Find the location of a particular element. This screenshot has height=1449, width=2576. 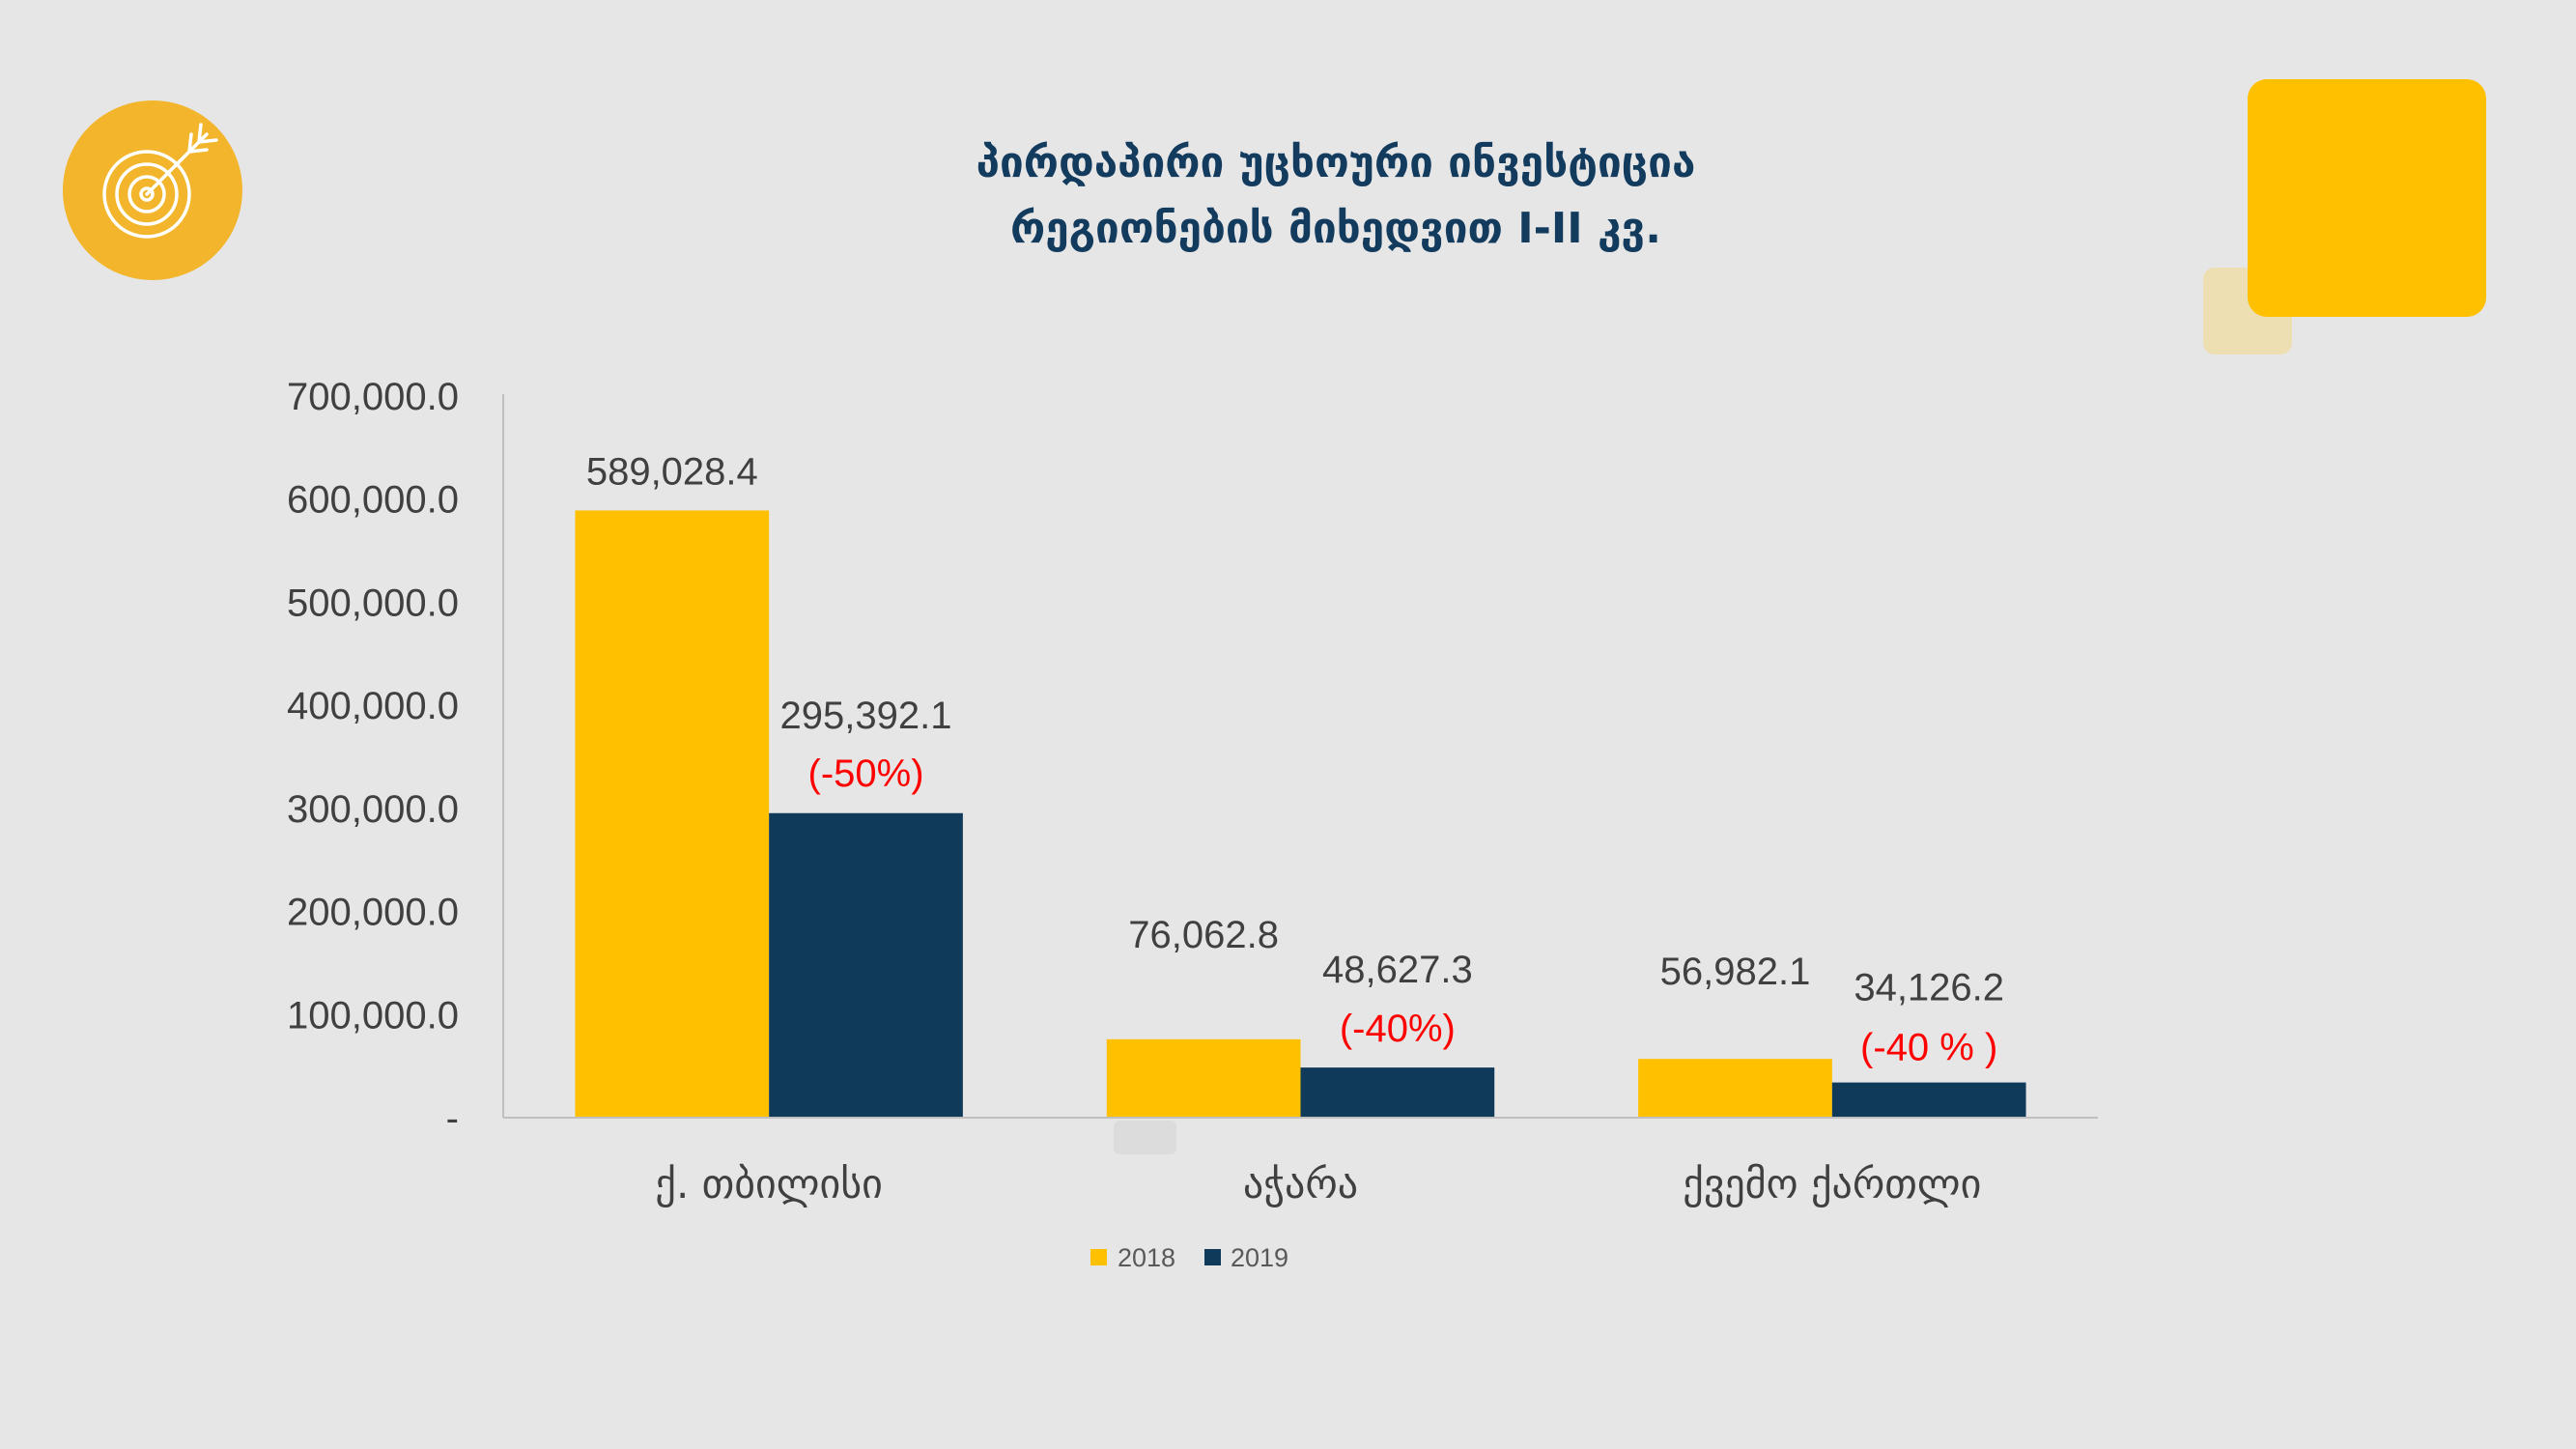

change-label: (-50%) is located at coordinates (866, 774).